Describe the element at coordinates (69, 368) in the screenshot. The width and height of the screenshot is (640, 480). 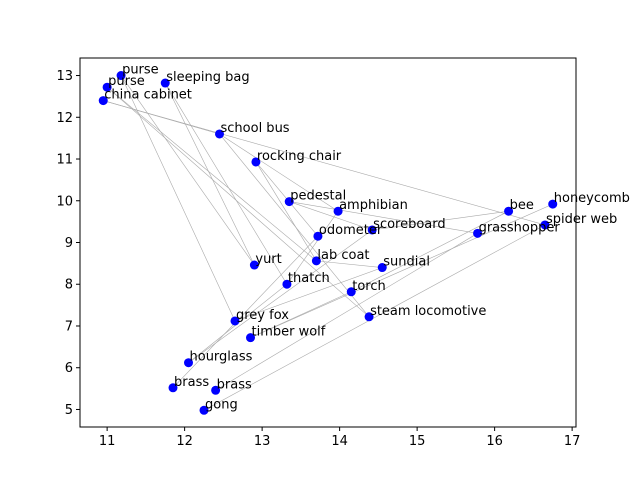
I see `y-tick-label-1: 6` at that location.